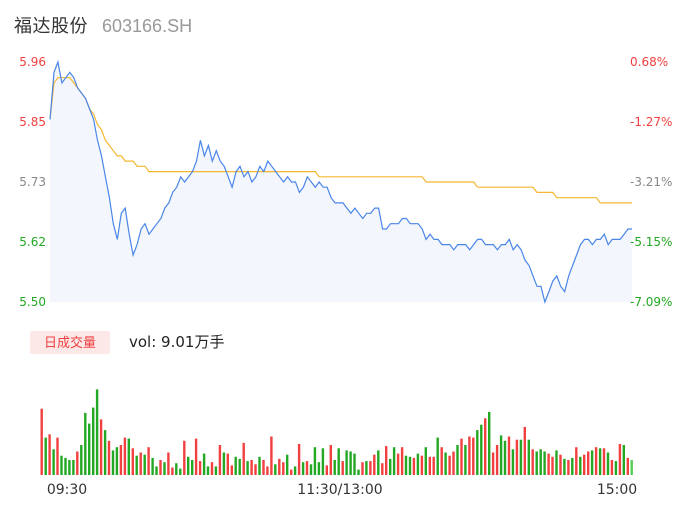 Image resolution: width=686 pixels, height=524 pixels. Describe the element at coordinates (651, 122) in the screenshot. I see `y-right-tick-label: -1.27%` at that location.